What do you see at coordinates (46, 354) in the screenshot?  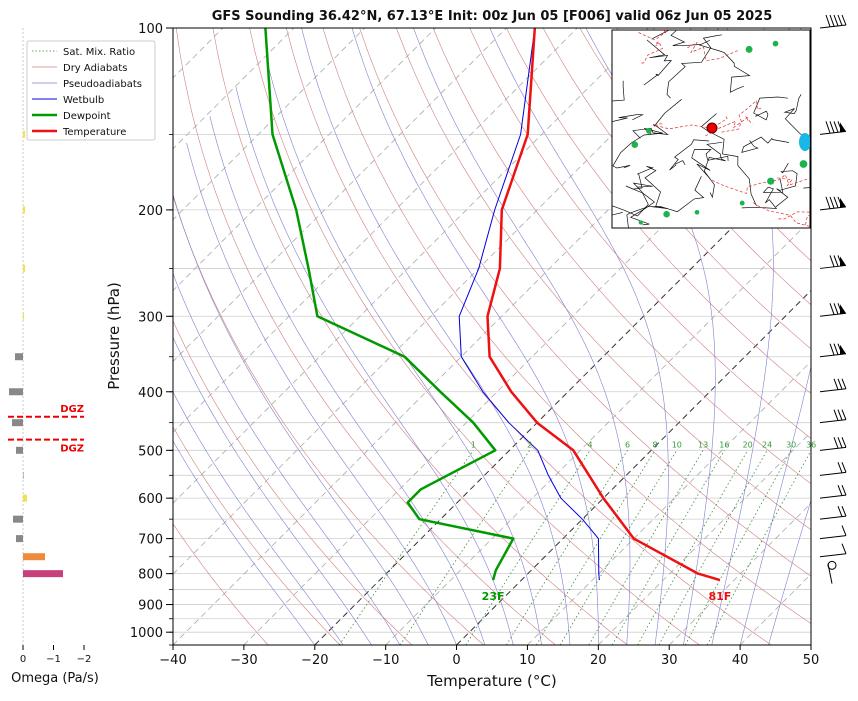 I see `omega-bars: DGZ DGZ` at bounding box center [46, 354].